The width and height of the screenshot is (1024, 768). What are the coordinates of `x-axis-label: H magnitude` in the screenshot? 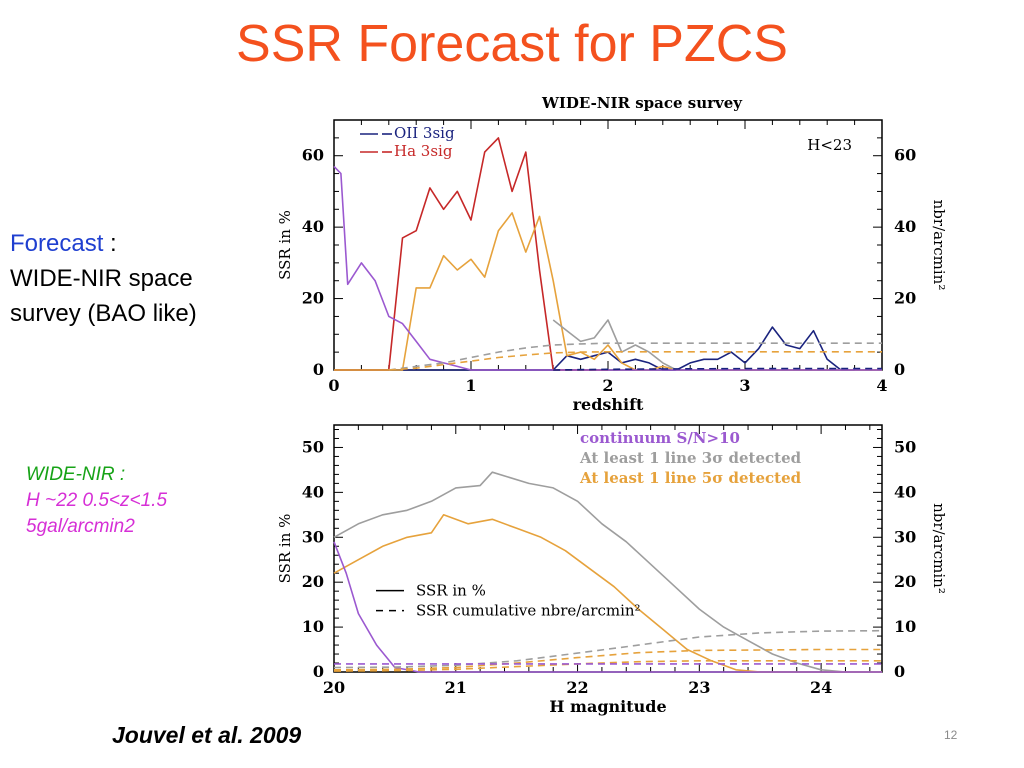 It's located at (607, 706).